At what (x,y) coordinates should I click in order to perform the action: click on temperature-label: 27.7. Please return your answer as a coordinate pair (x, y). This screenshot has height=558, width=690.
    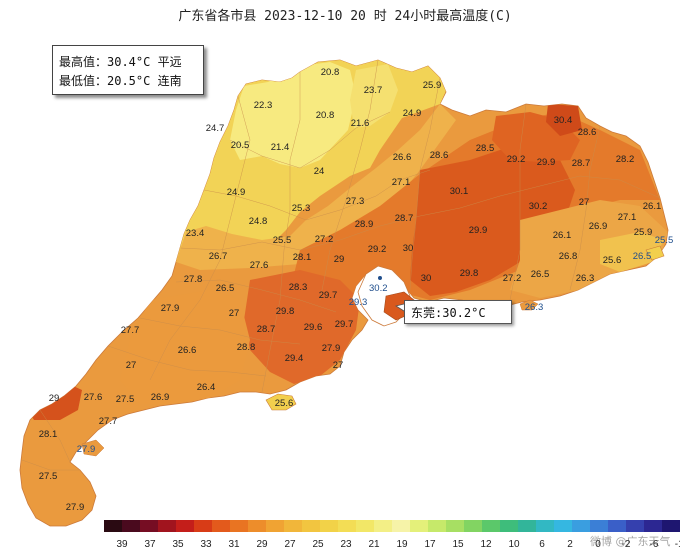
    Looking at the image, I should click on (108, 421).